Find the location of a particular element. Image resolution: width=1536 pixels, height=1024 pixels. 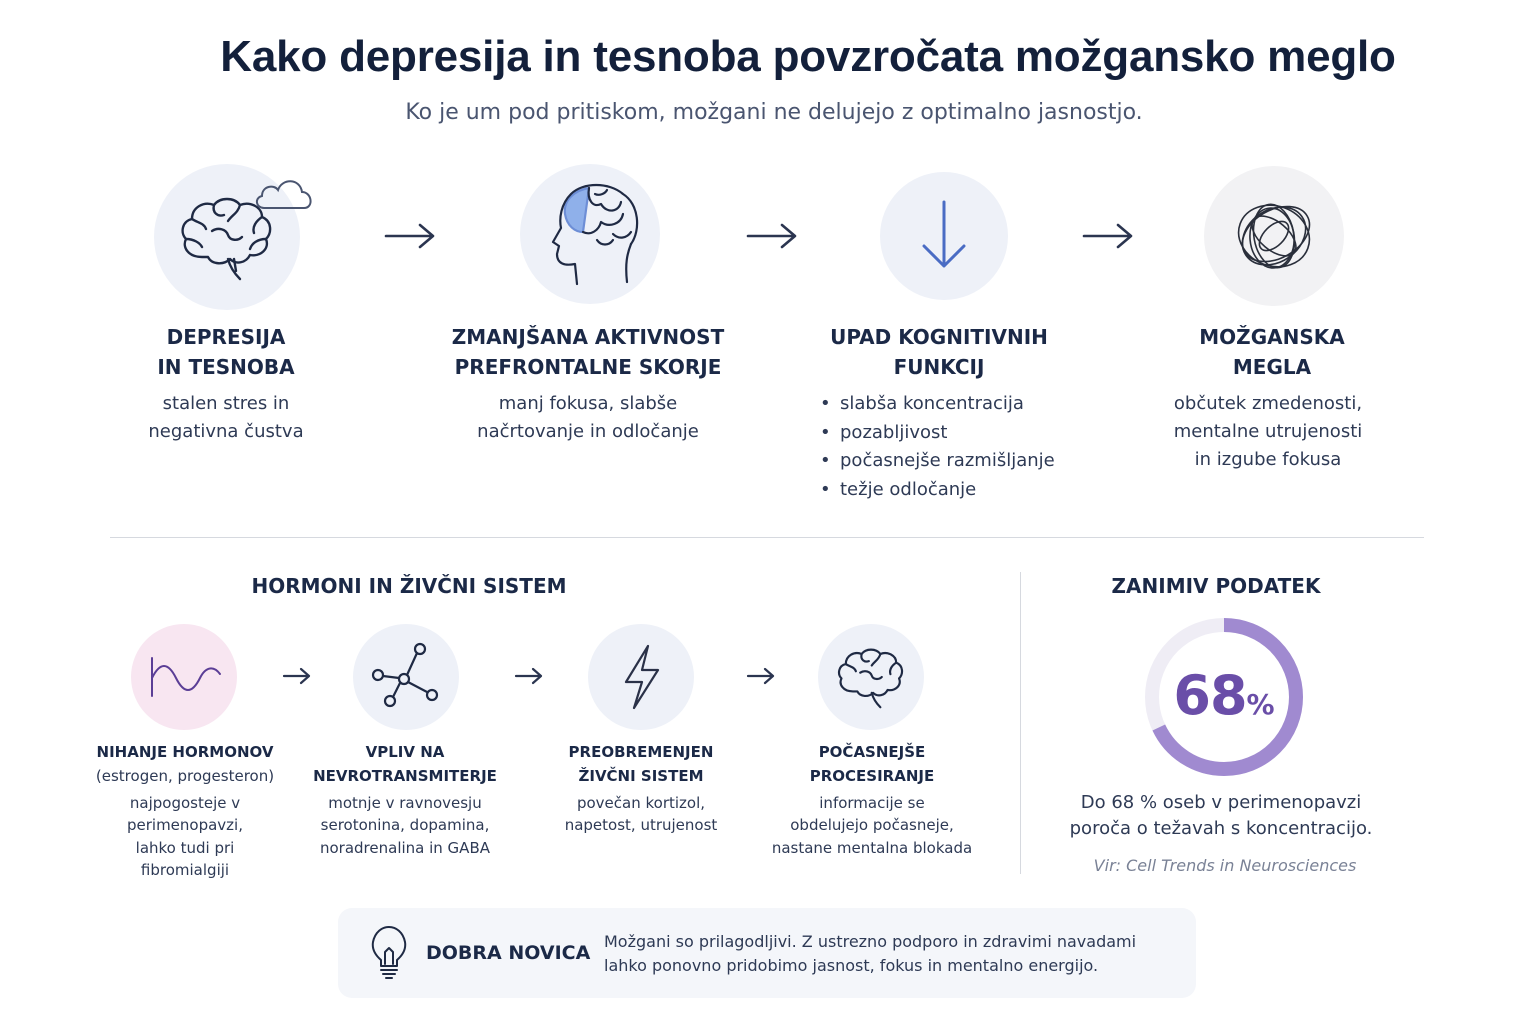

step-description: povečan kortizol, napetost, utrujenost is located at coordinates (641, 814).